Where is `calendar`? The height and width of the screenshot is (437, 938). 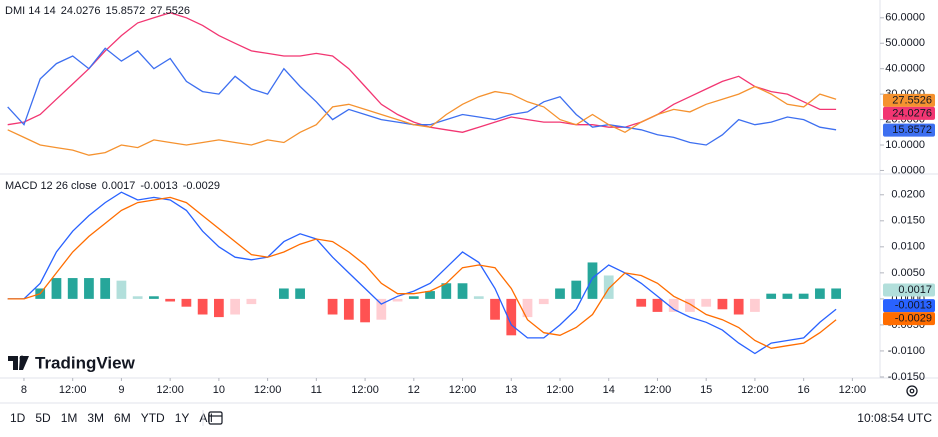
calendar is located at coordinates (215, 418).